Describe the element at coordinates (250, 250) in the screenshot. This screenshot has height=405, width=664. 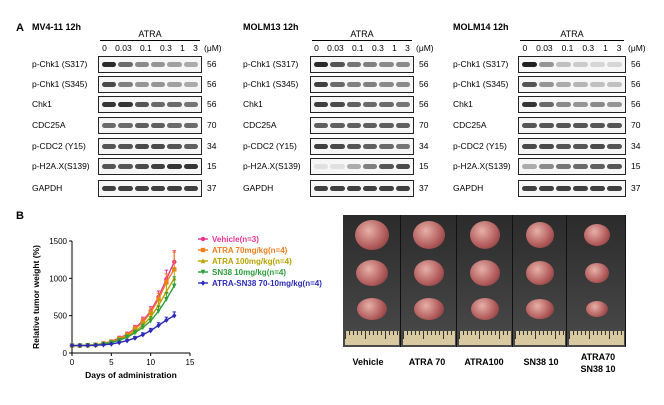
I see `legend-label: ATRA 70mg/kg(n=4)` at that location.